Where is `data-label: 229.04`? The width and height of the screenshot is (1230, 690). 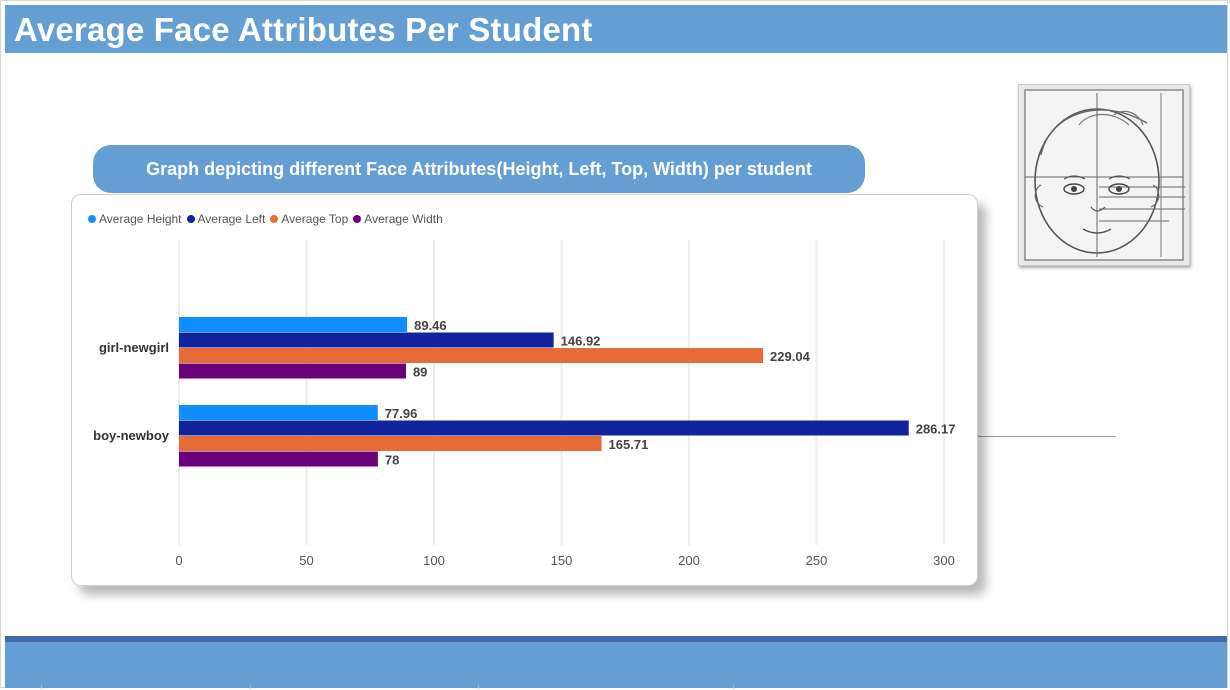
data-label: 229.04 is located at coordinates (790, 356).